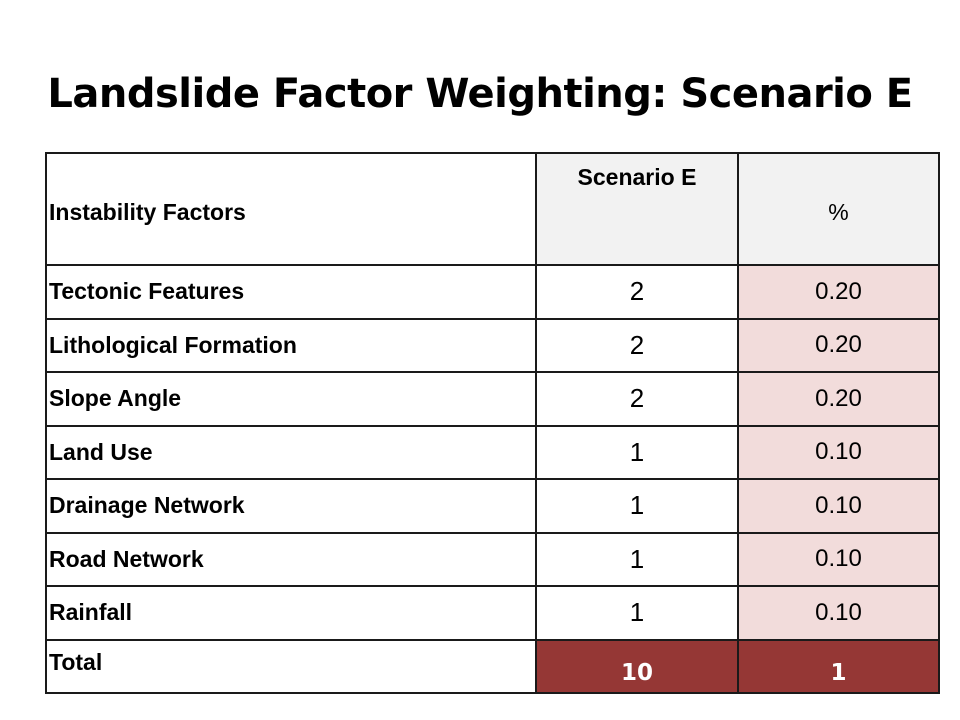 The width and height of the screenshot is (960, 720). Describe the element at coordinates (291, 399) in the screenshot. I see `factor-name-cell: Slope Angle` at that location.